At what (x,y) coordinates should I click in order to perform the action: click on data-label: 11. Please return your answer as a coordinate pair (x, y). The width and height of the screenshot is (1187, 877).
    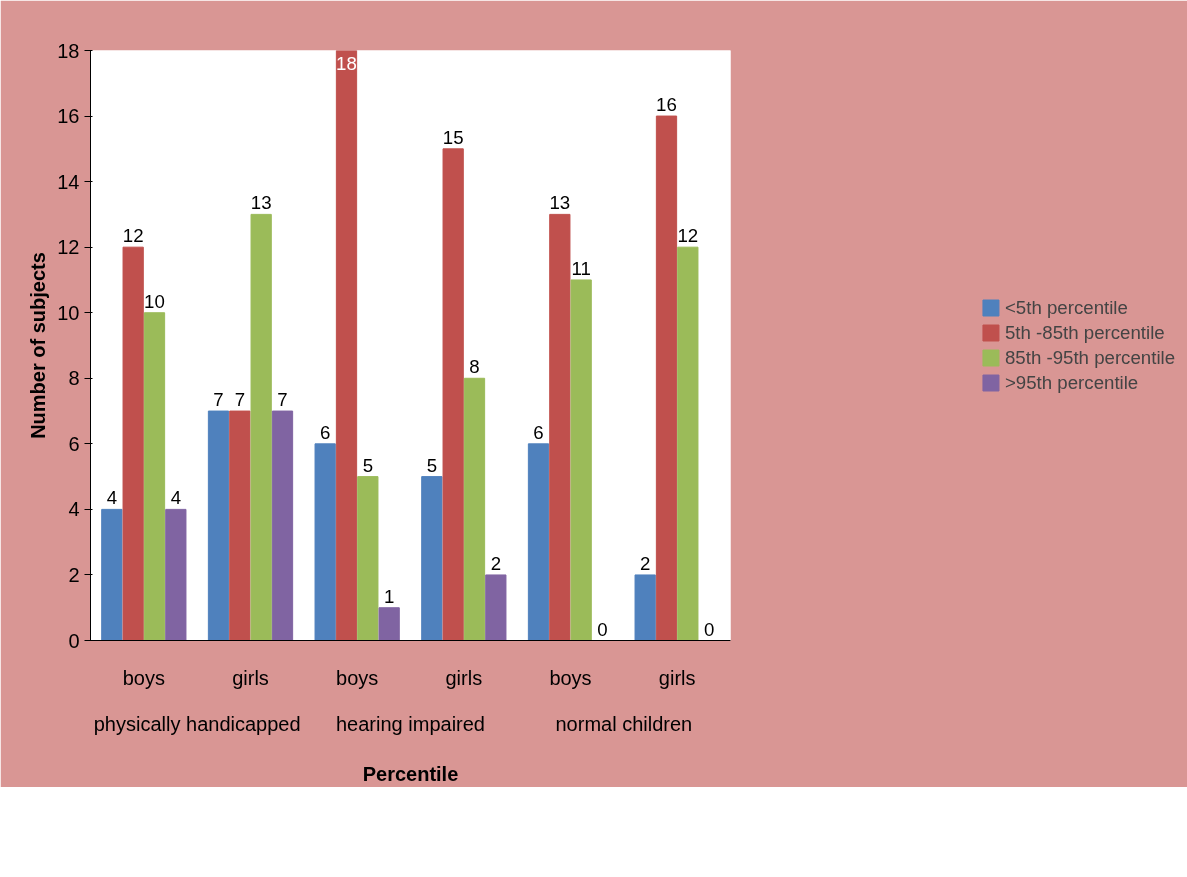
    Looking at the image, I should click on (581, 268).